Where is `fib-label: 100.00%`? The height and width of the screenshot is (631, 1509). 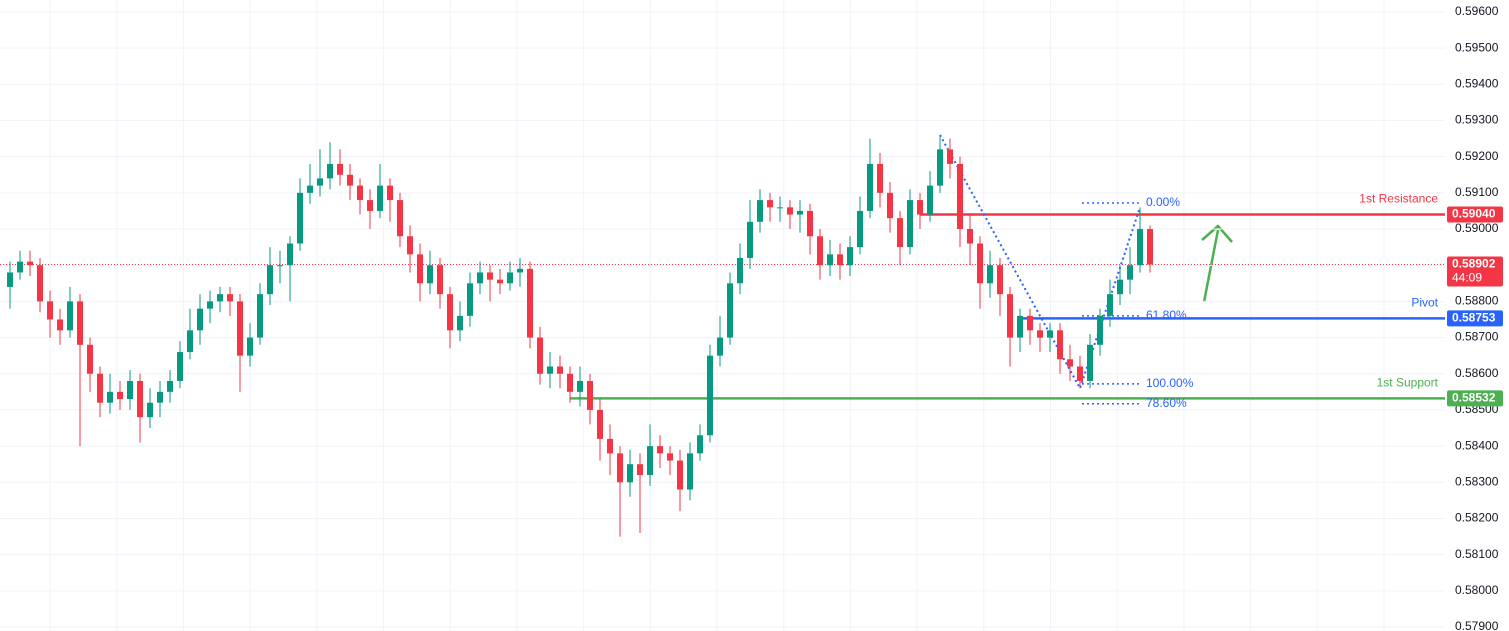 fib-label: 100.00% is located at coordinates (1170, 383).